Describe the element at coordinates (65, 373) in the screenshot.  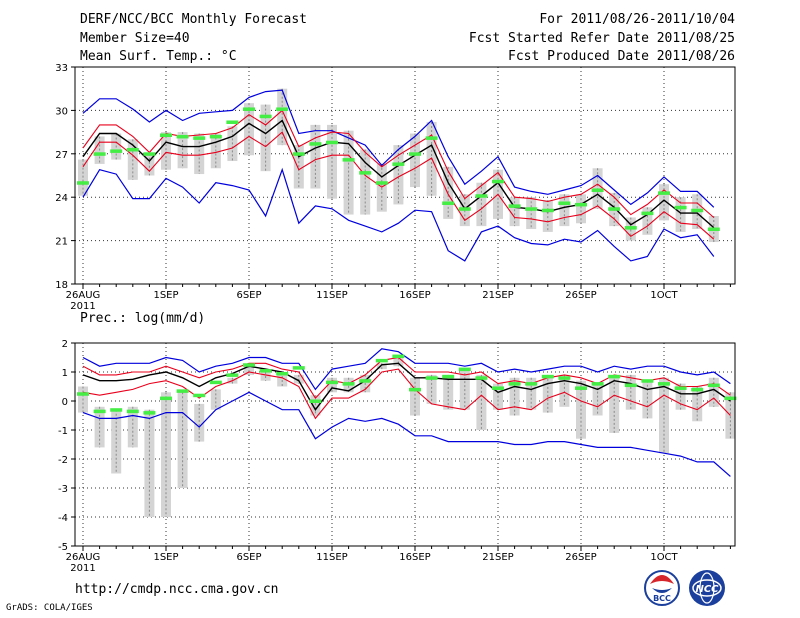
I see `y-tick-label: 1` at that location.